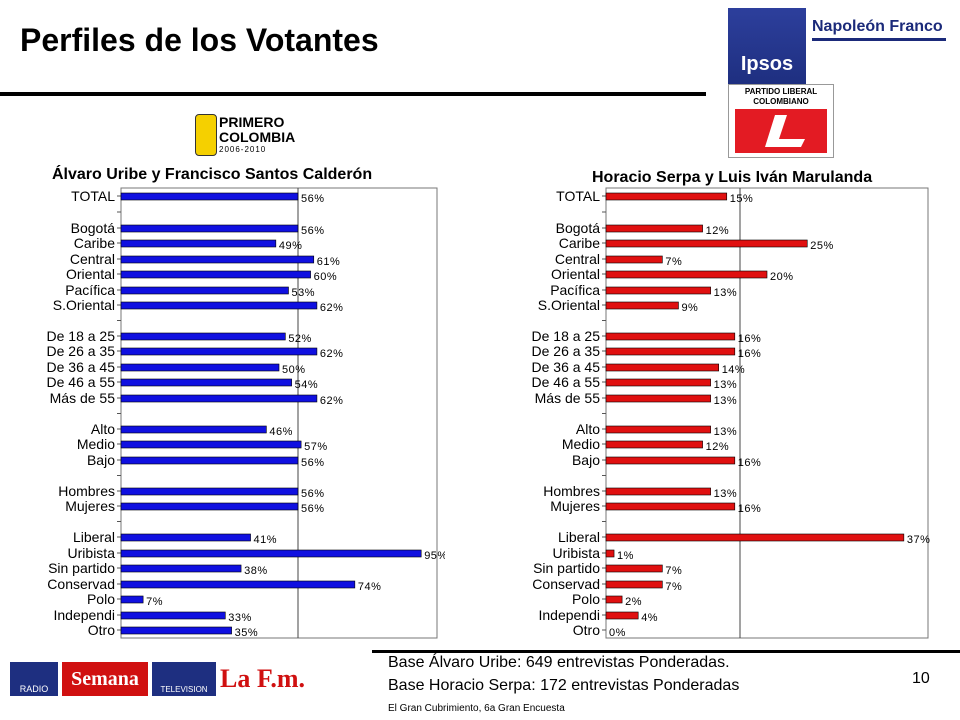  I want to click on raised-hand-icon, so click(206, 135).